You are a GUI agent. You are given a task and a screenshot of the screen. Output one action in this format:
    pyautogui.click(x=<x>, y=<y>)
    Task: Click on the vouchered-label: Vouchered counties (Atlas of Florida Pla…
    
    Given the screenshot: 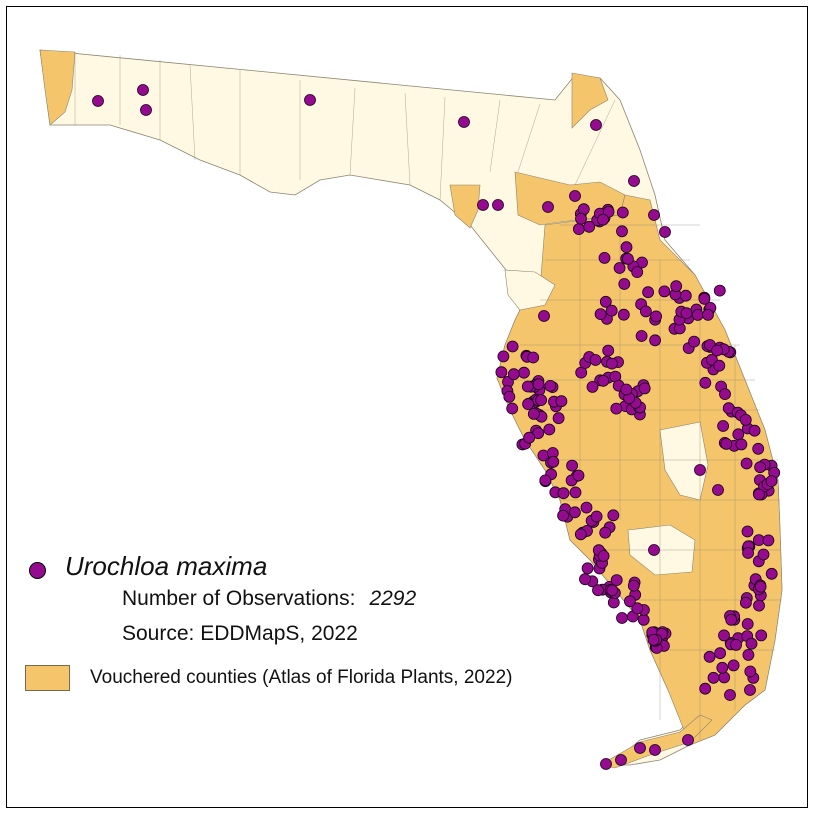 What is the action you would take?
    pyautogui.click(x=301, y=677)
    